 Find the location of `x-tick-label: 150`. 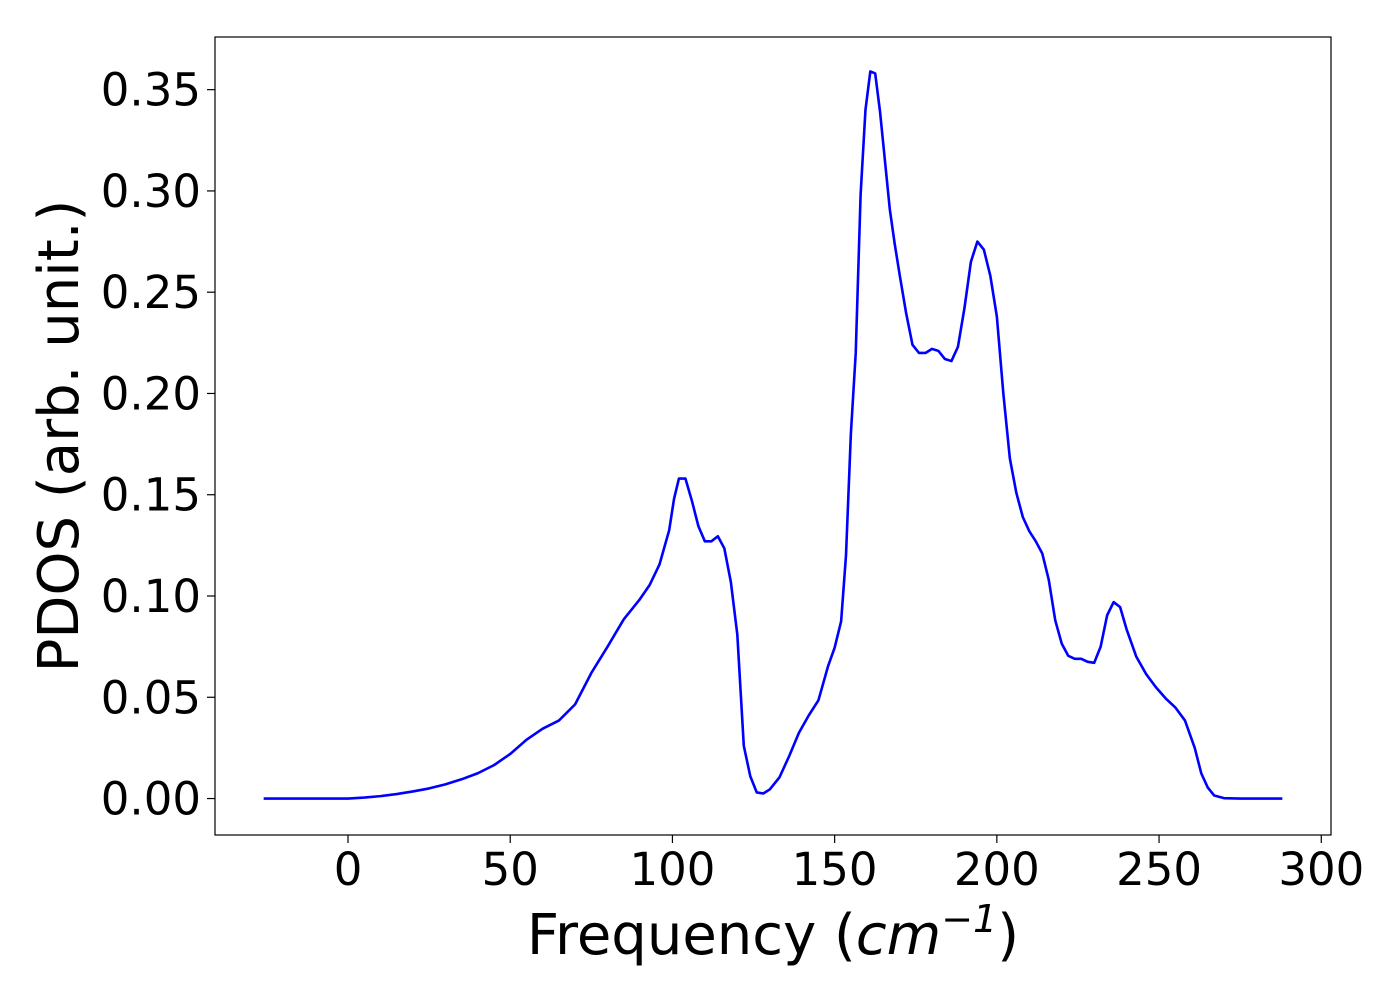

x-tick-label: 150 is located at coordinates (835, 869).